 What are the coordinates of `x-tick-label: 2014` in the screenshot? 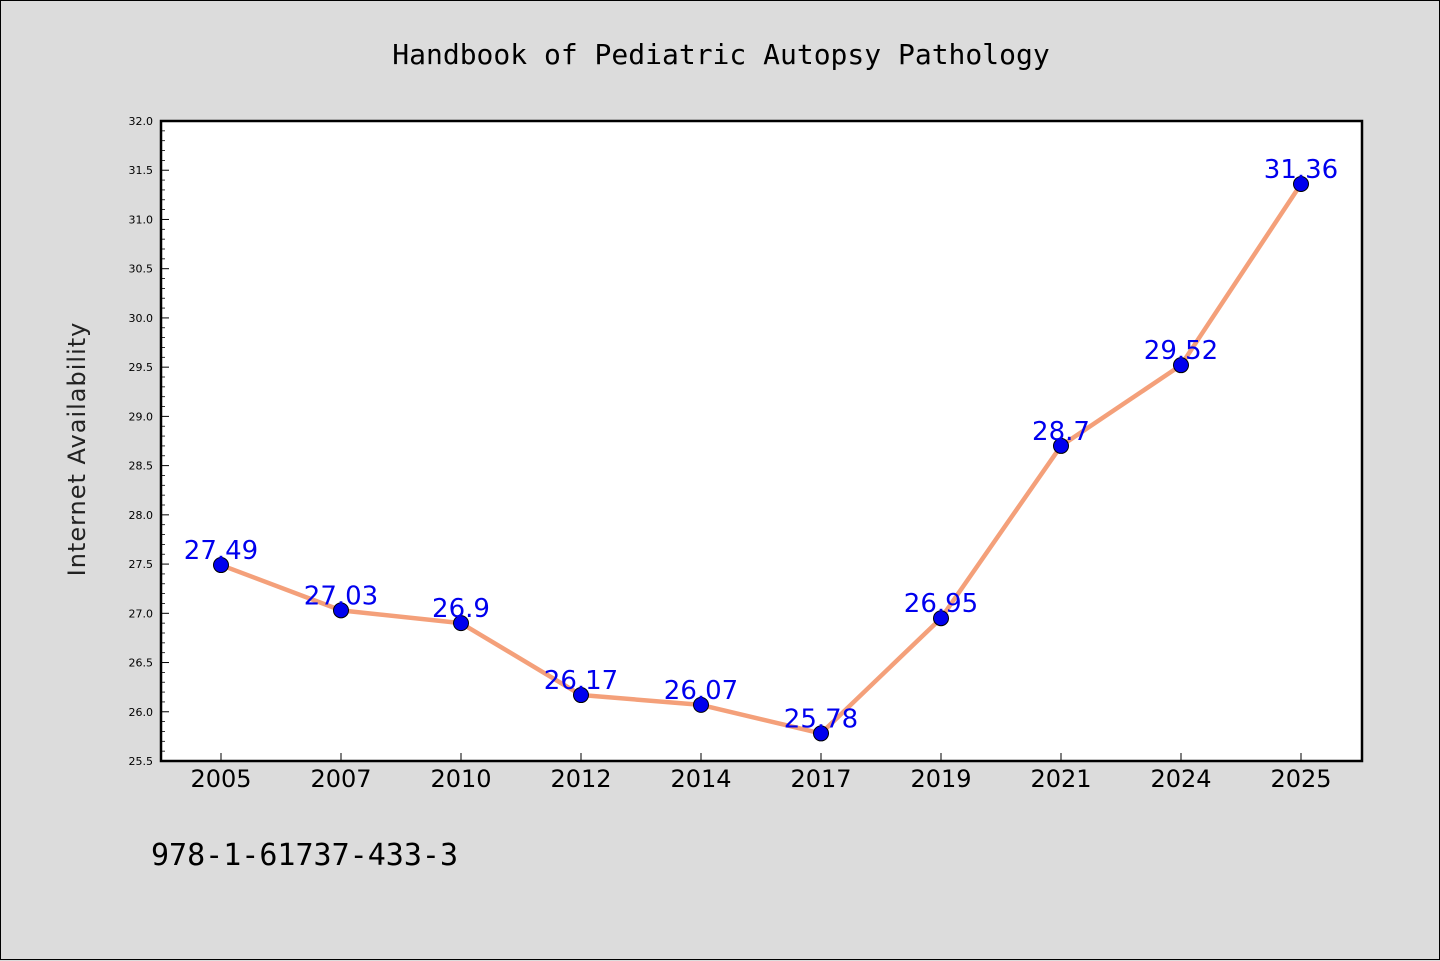 It's located at (700, 779).